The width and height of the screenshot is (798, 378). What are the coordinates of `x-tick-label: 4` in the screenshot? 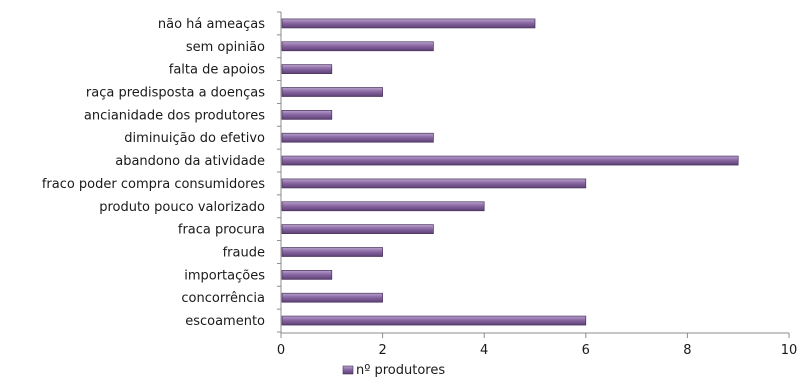 It's located at (484, 350).